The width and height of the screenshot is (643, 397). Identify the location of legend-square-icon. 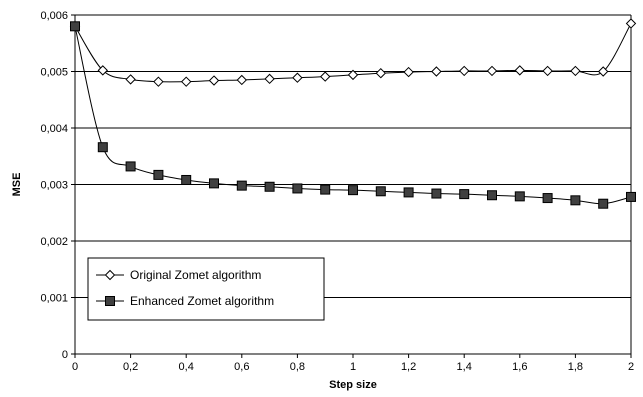
(110, 301).